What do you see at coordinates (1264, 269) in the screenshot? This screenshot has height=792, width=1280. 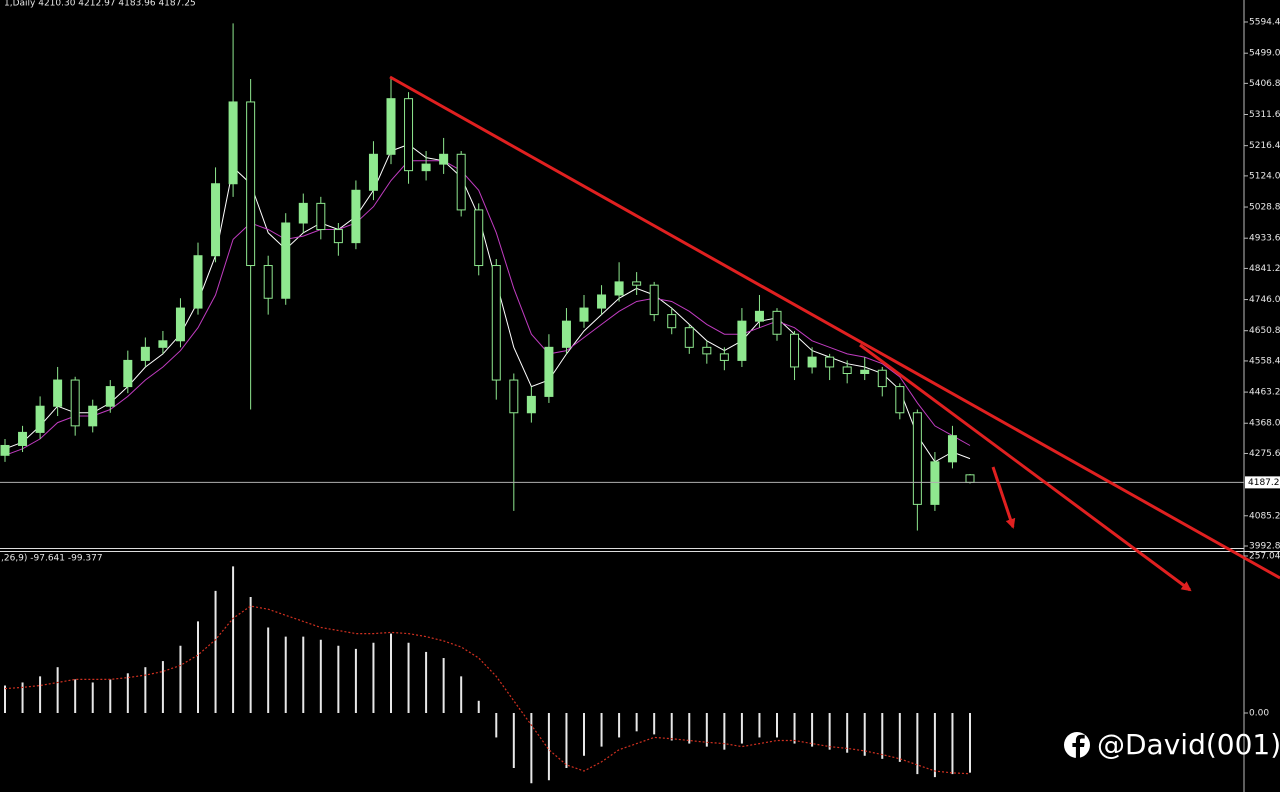 I see `y-tick-label: 4841.20` at bounding box center [1264, 269].